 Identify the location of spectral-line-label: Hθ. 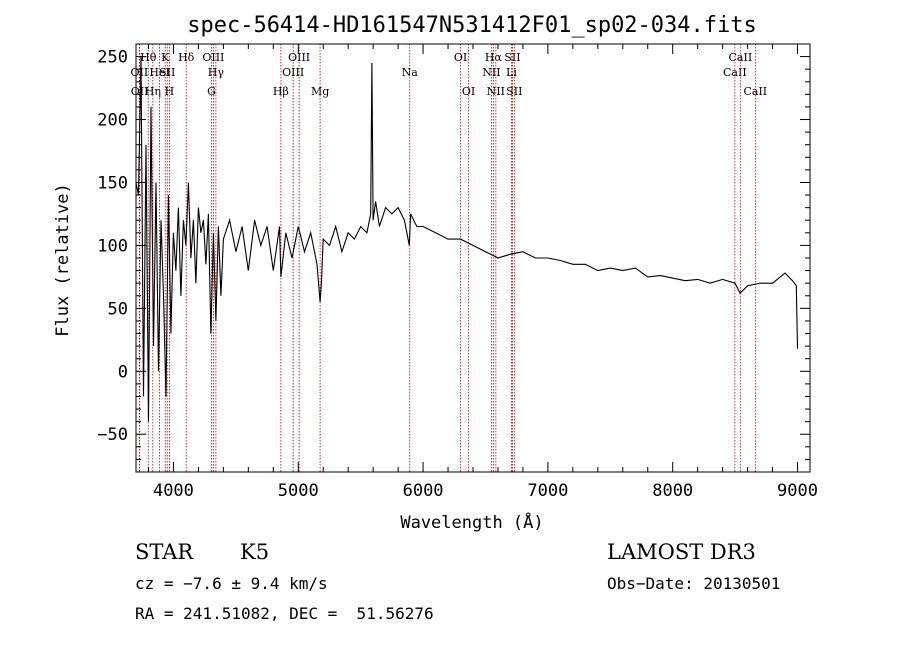
(148, 57).